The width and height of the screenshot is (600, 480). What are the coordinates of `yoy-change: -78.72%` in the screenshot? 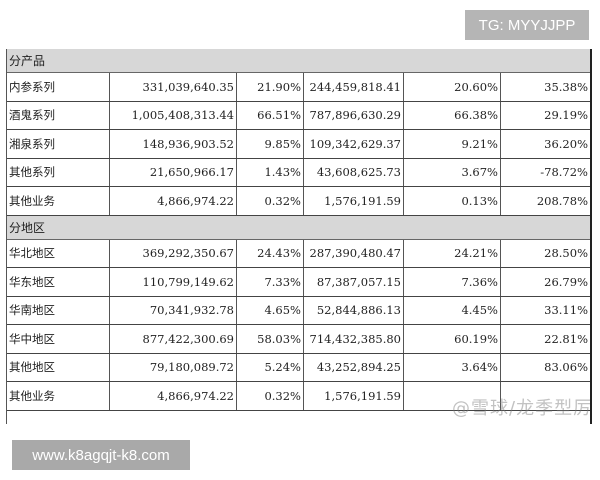 It's located at (564, 172).